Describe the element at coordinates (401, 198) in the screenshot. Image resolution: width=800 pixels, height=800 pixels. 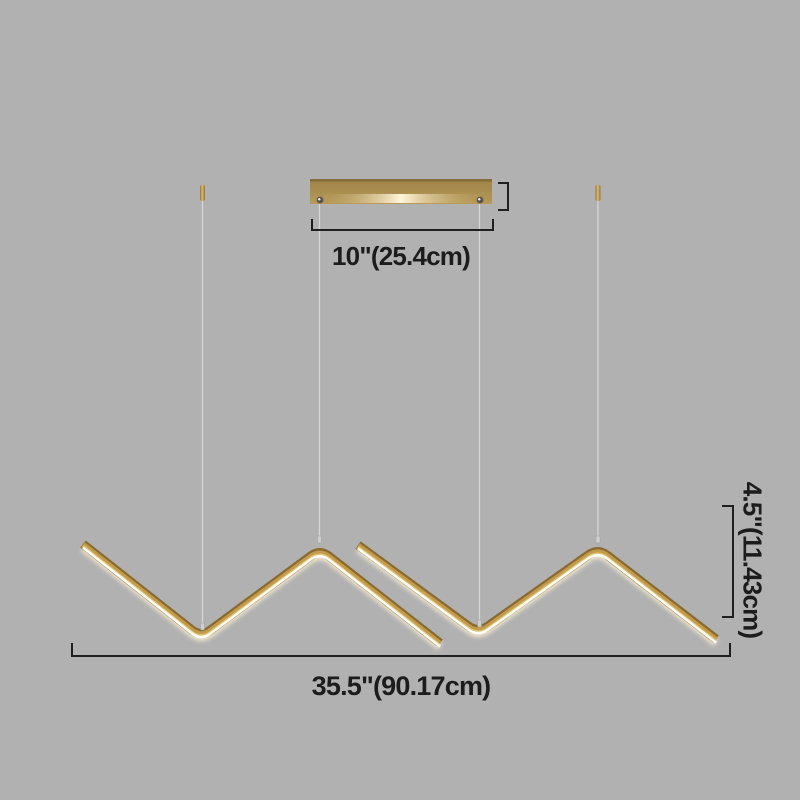
I see `canopy-light-reflection` at that location.